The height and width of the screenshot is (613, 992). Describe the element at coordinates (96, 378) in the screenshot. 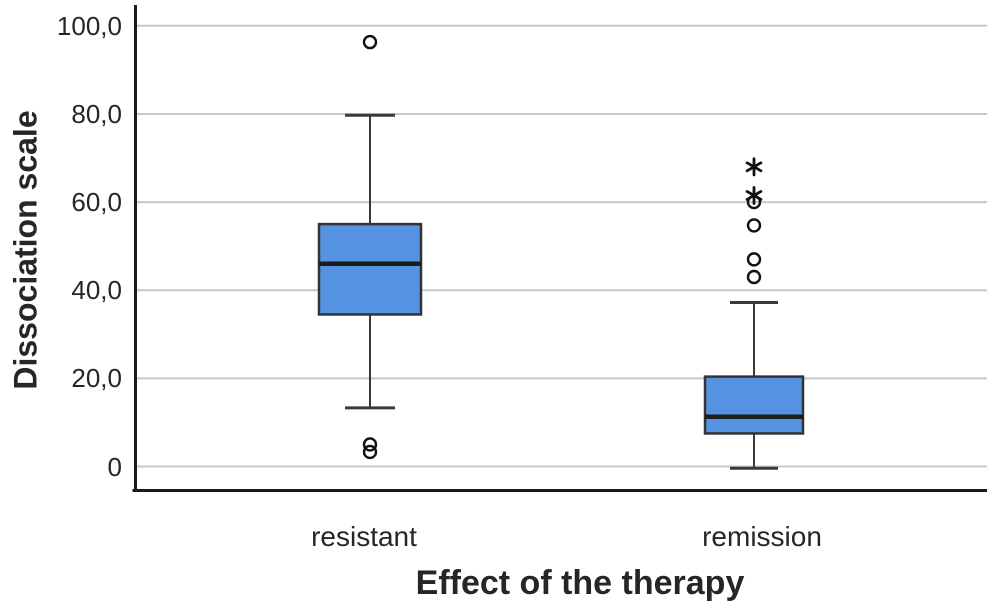

I see `y-tick-label: 20,0` at that location.